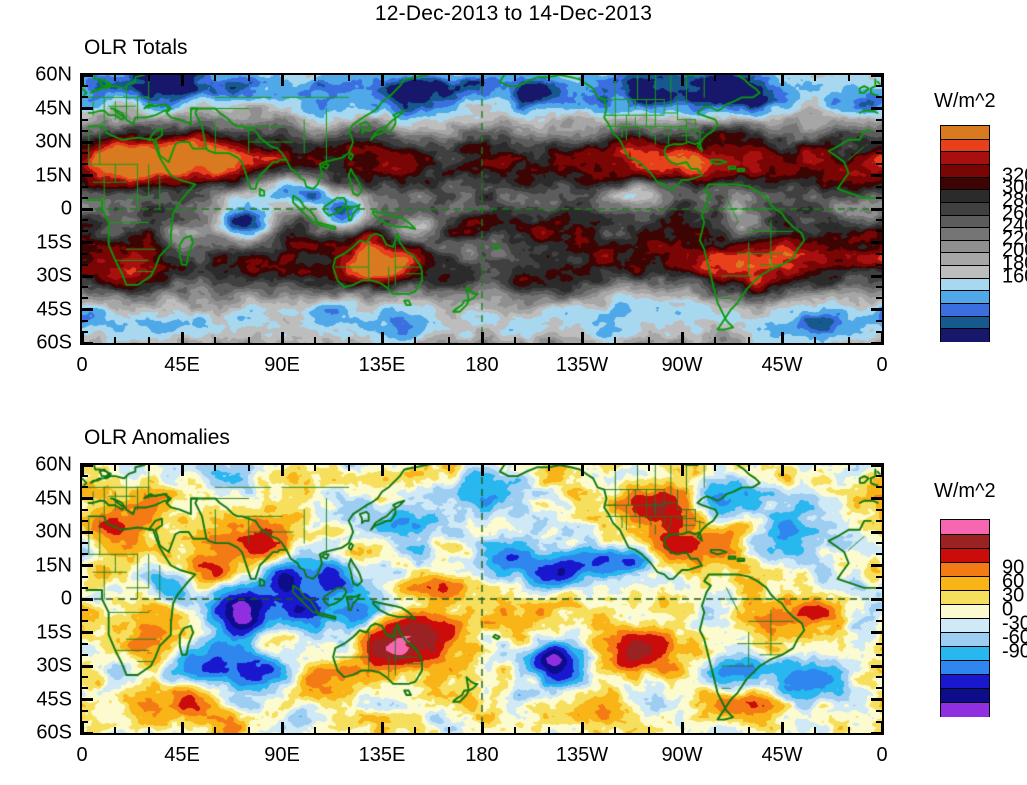 This screenshot has height=785, width=1027. I want to click on colorbar-tick-label: -90, so click(1014, 651).